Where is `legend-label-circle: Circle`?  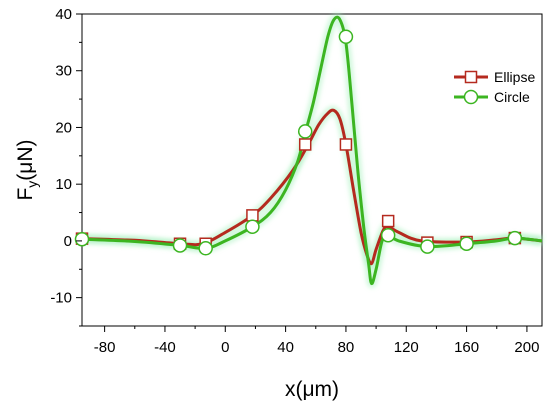 legend-label-circle: Circle is located at coordinates (512, 97).